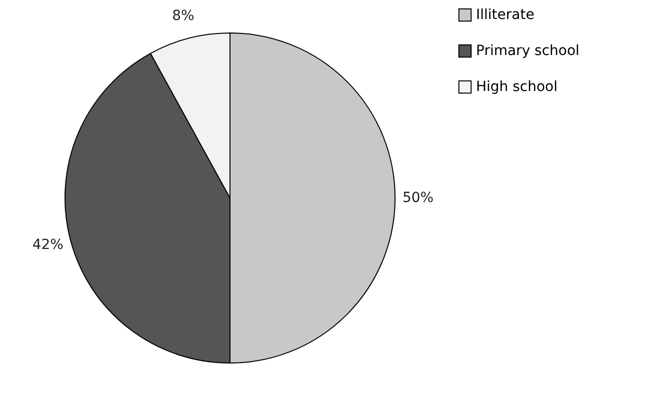 This screenshot has height=400, width=645. Describe the element at coordinates (517, 87) in the screenshot. I see `legend-label: High school` at that location.